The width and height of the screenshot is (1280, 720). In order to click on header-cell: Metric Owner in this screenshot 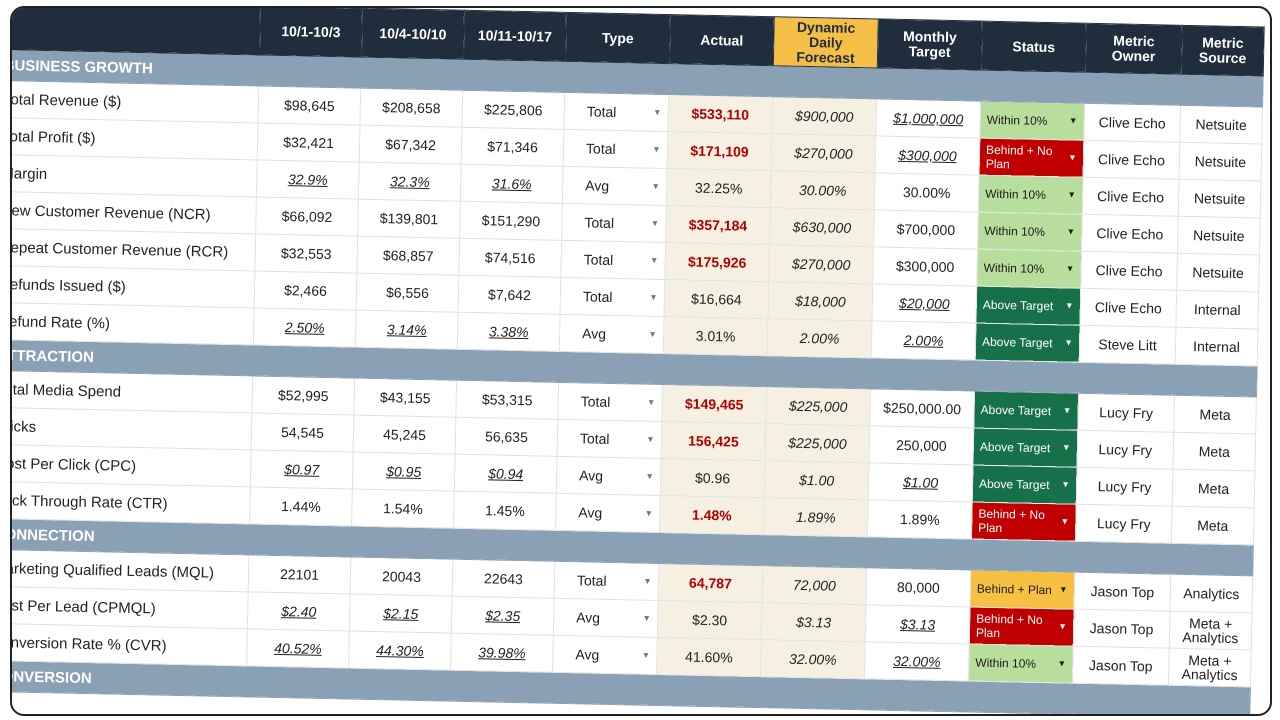, I will do `click(1134, 49)`.